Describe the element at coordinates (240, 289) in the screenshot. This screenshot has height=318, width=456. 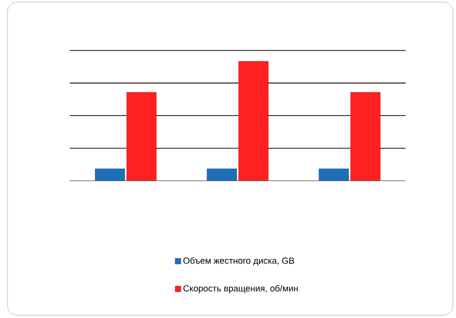
I see `legend-label: Скорость вращения, об/мин` at that location.